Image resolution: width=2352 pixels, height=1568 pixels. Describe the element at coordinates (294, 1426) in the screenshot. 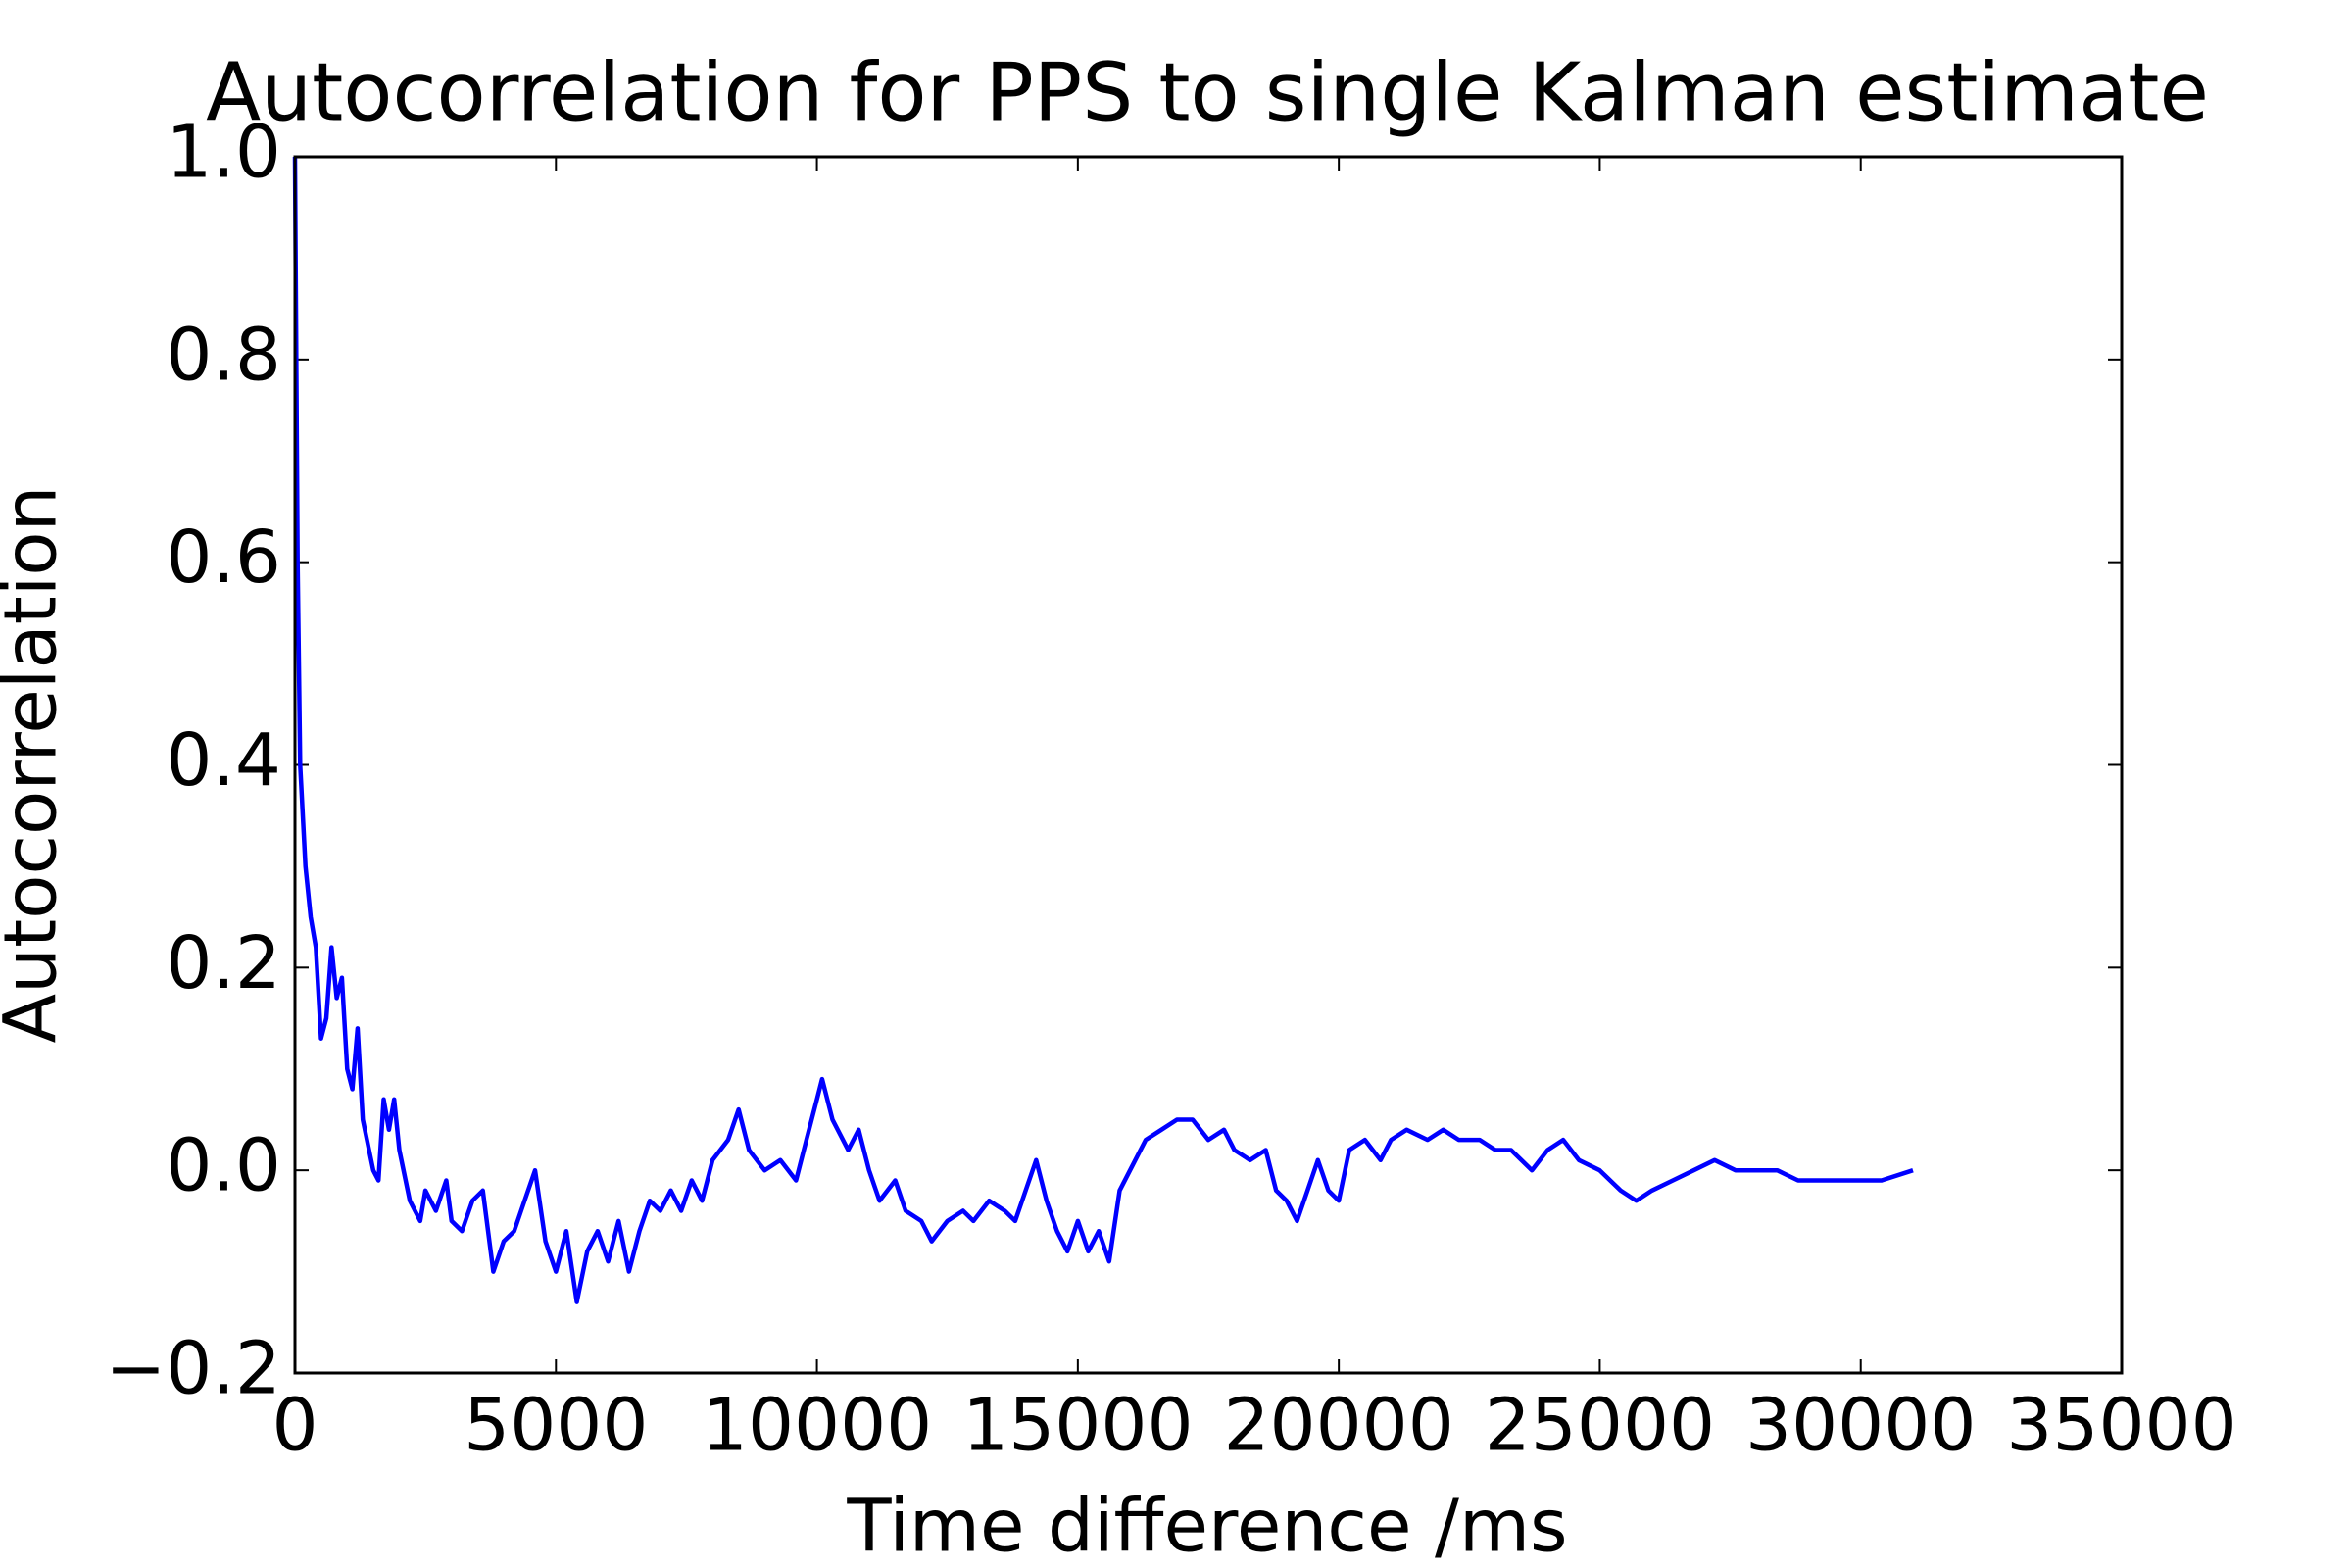

I see `x-tick-label: 0` at that location.